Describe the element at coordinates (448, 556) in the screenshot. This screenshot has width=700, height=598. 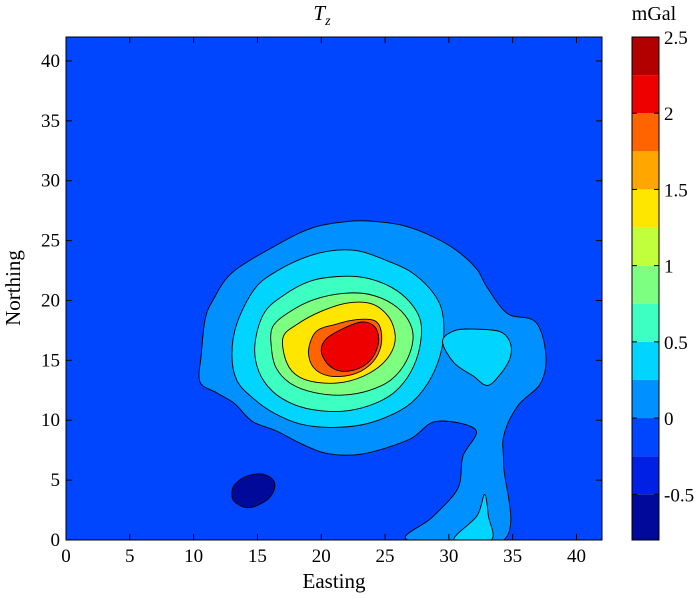
I see `x-tick-label: 30` at that location.